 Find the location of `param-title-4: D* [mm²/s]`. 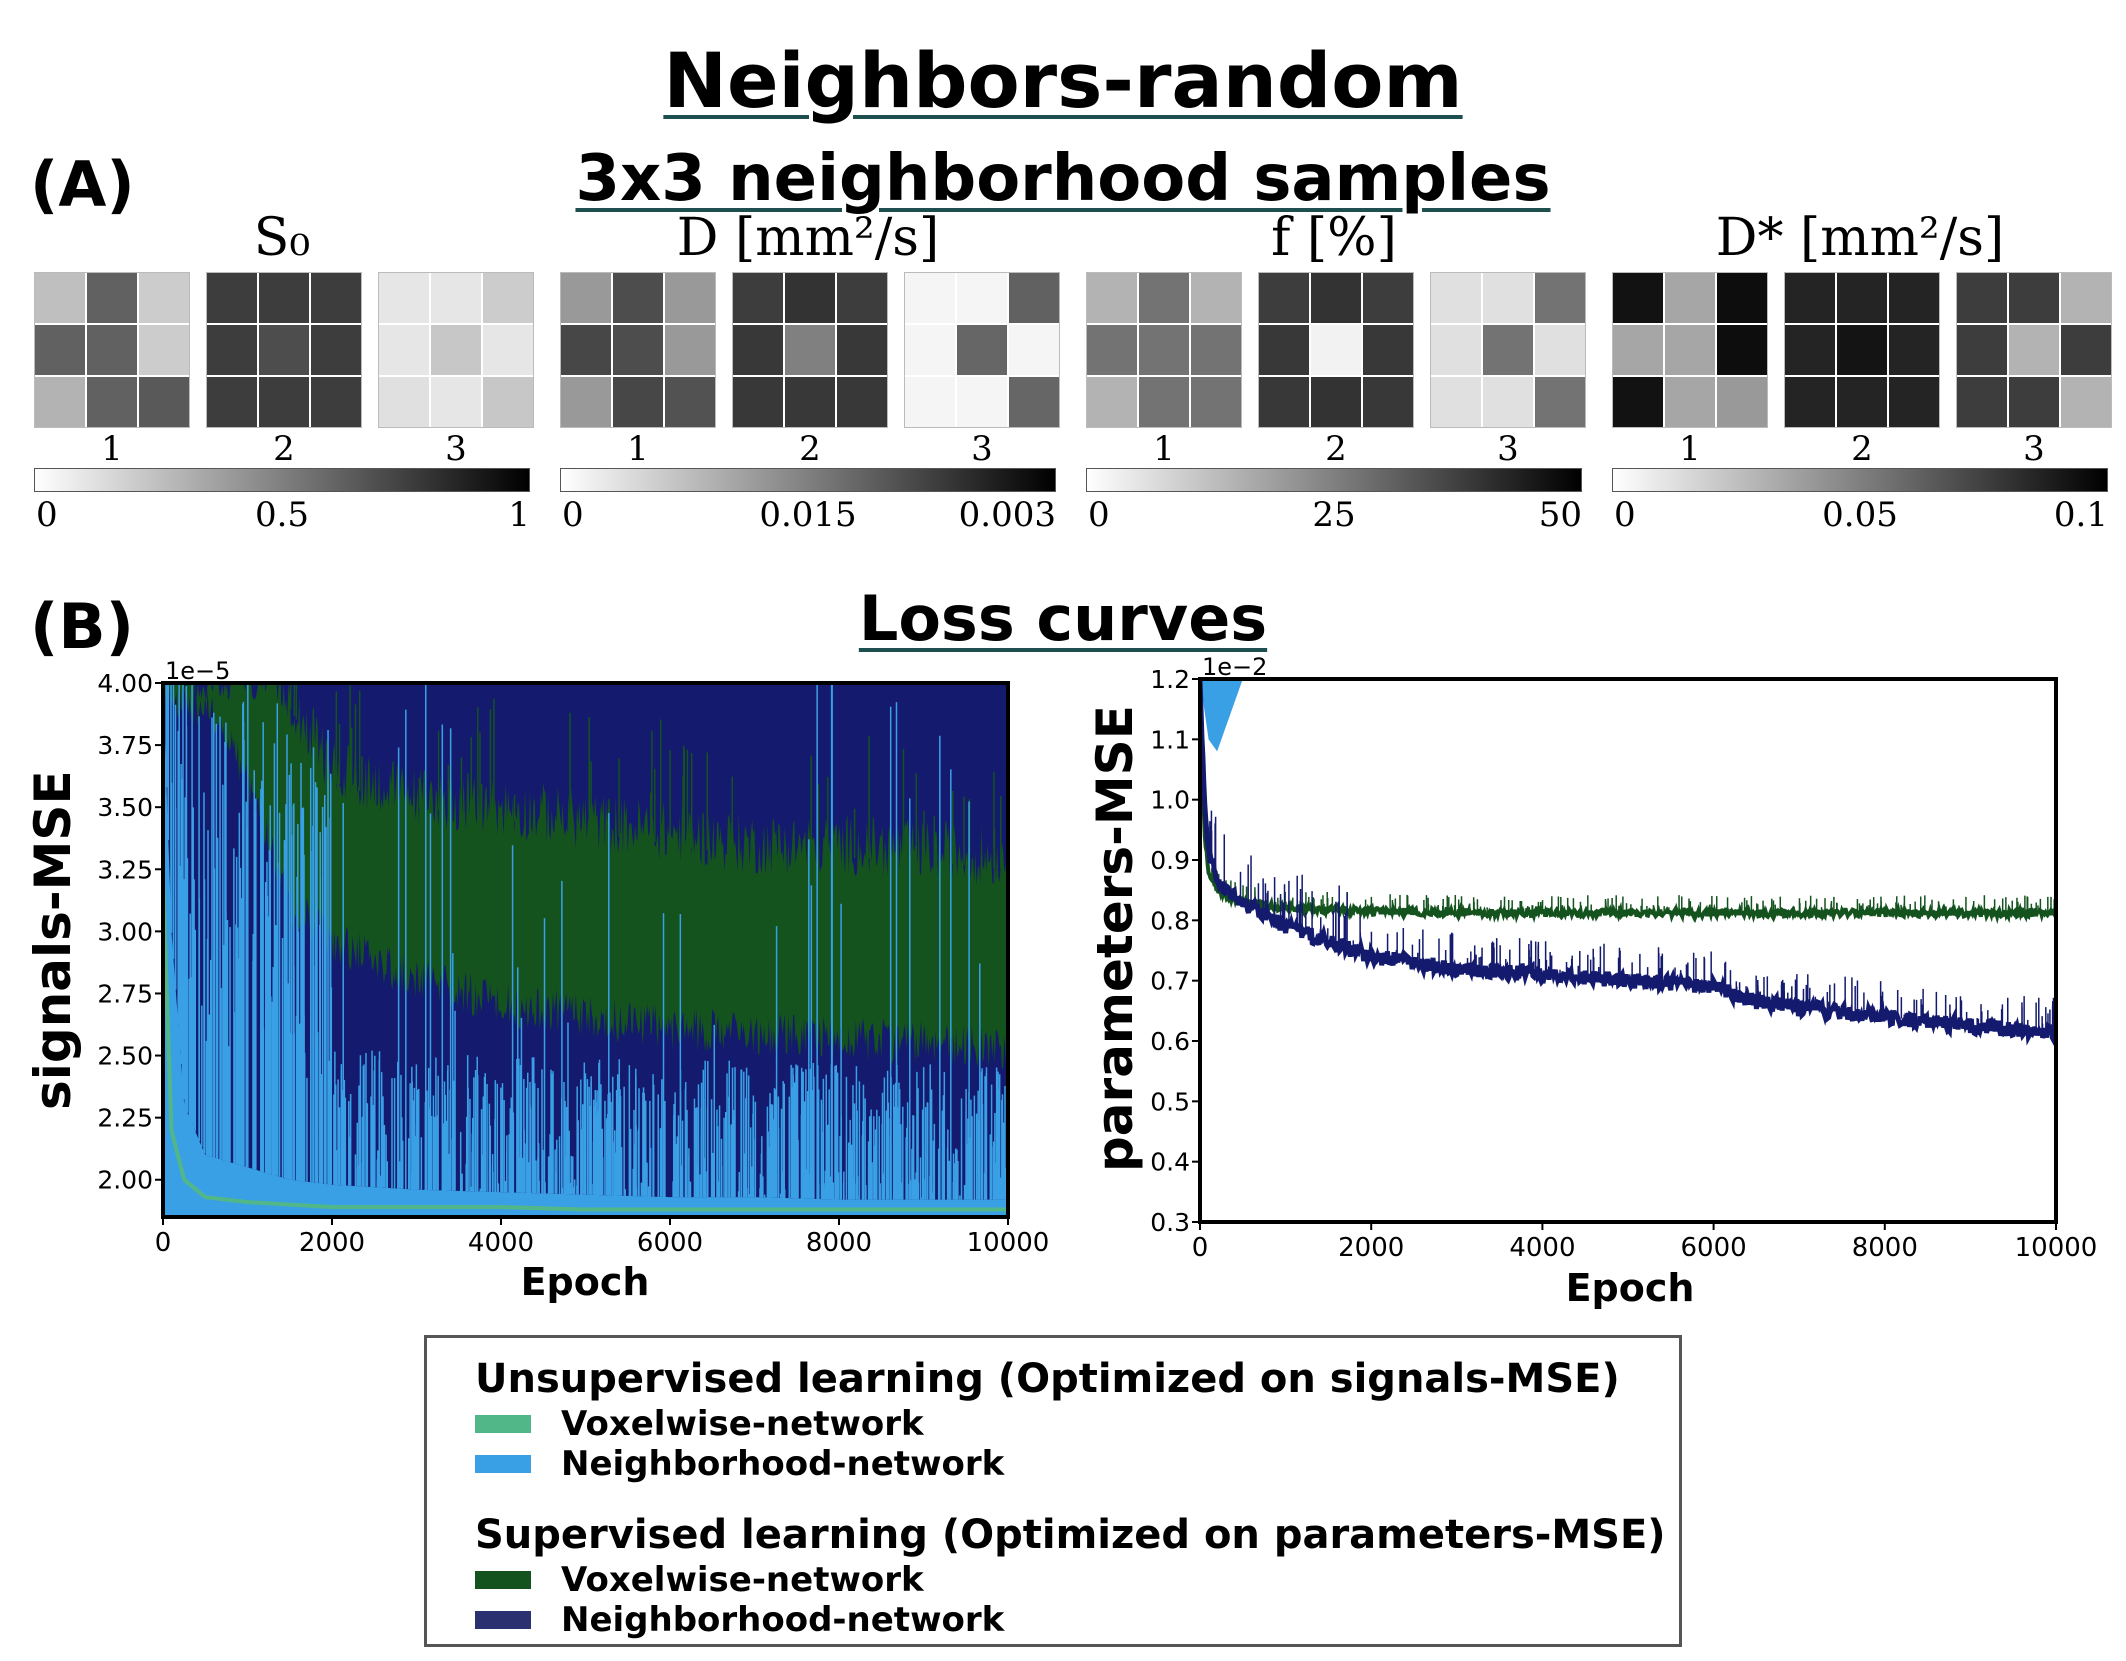

param-title-4: D* [mm²/s] is located at coordinates (1860, 238).